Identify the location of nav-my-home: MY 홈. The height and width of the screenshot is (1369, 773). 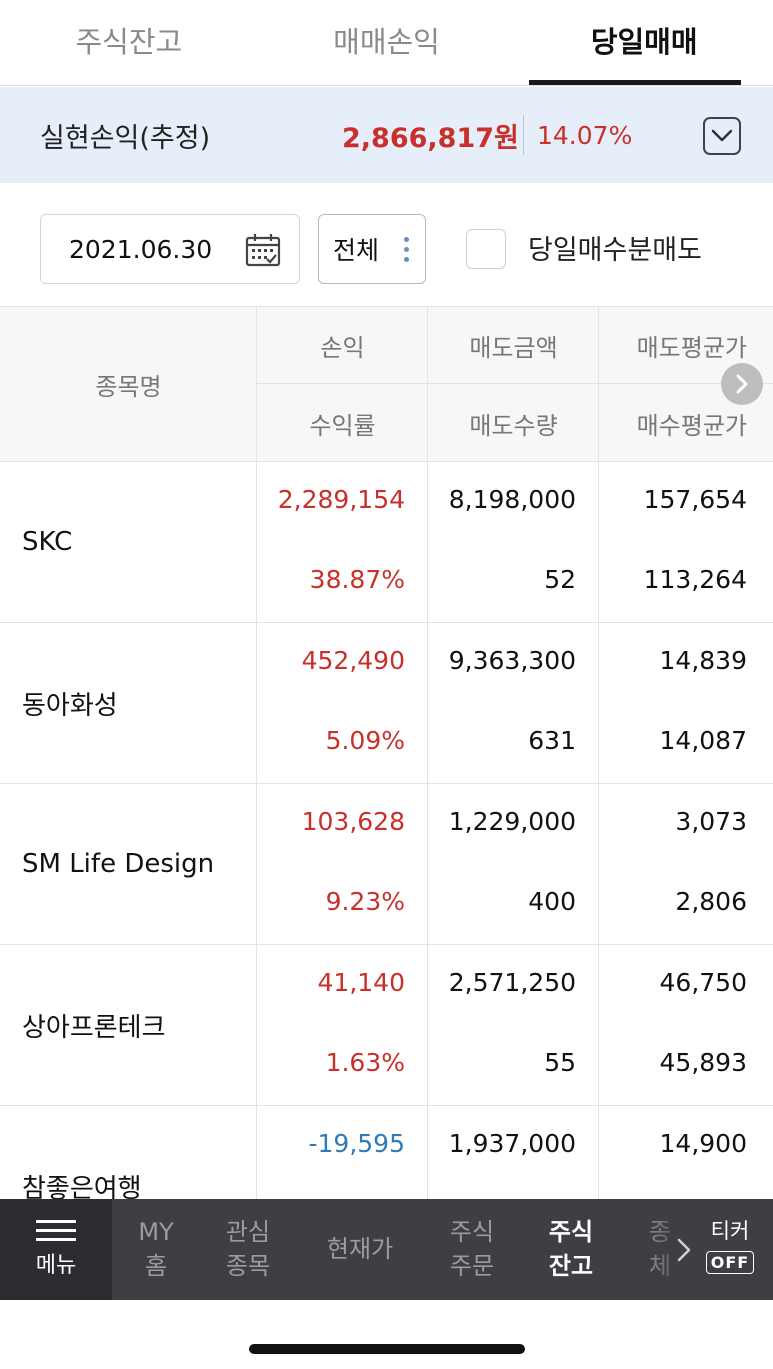
(156, 1249).